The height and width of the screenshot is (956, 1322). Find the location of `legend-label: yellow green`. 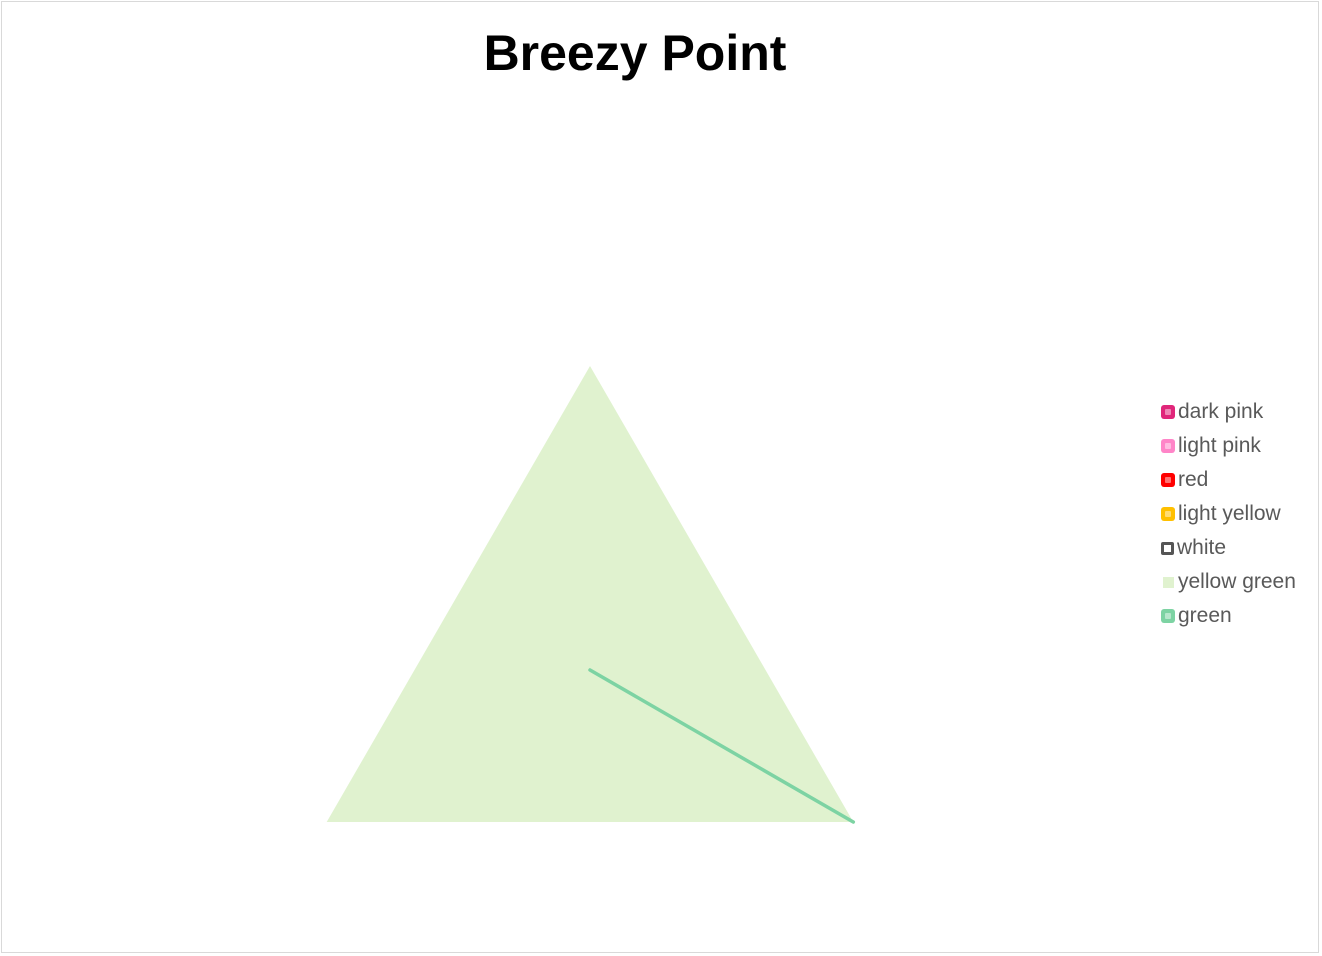

legend-label: yellow green is located at coordinates (1237, 581).